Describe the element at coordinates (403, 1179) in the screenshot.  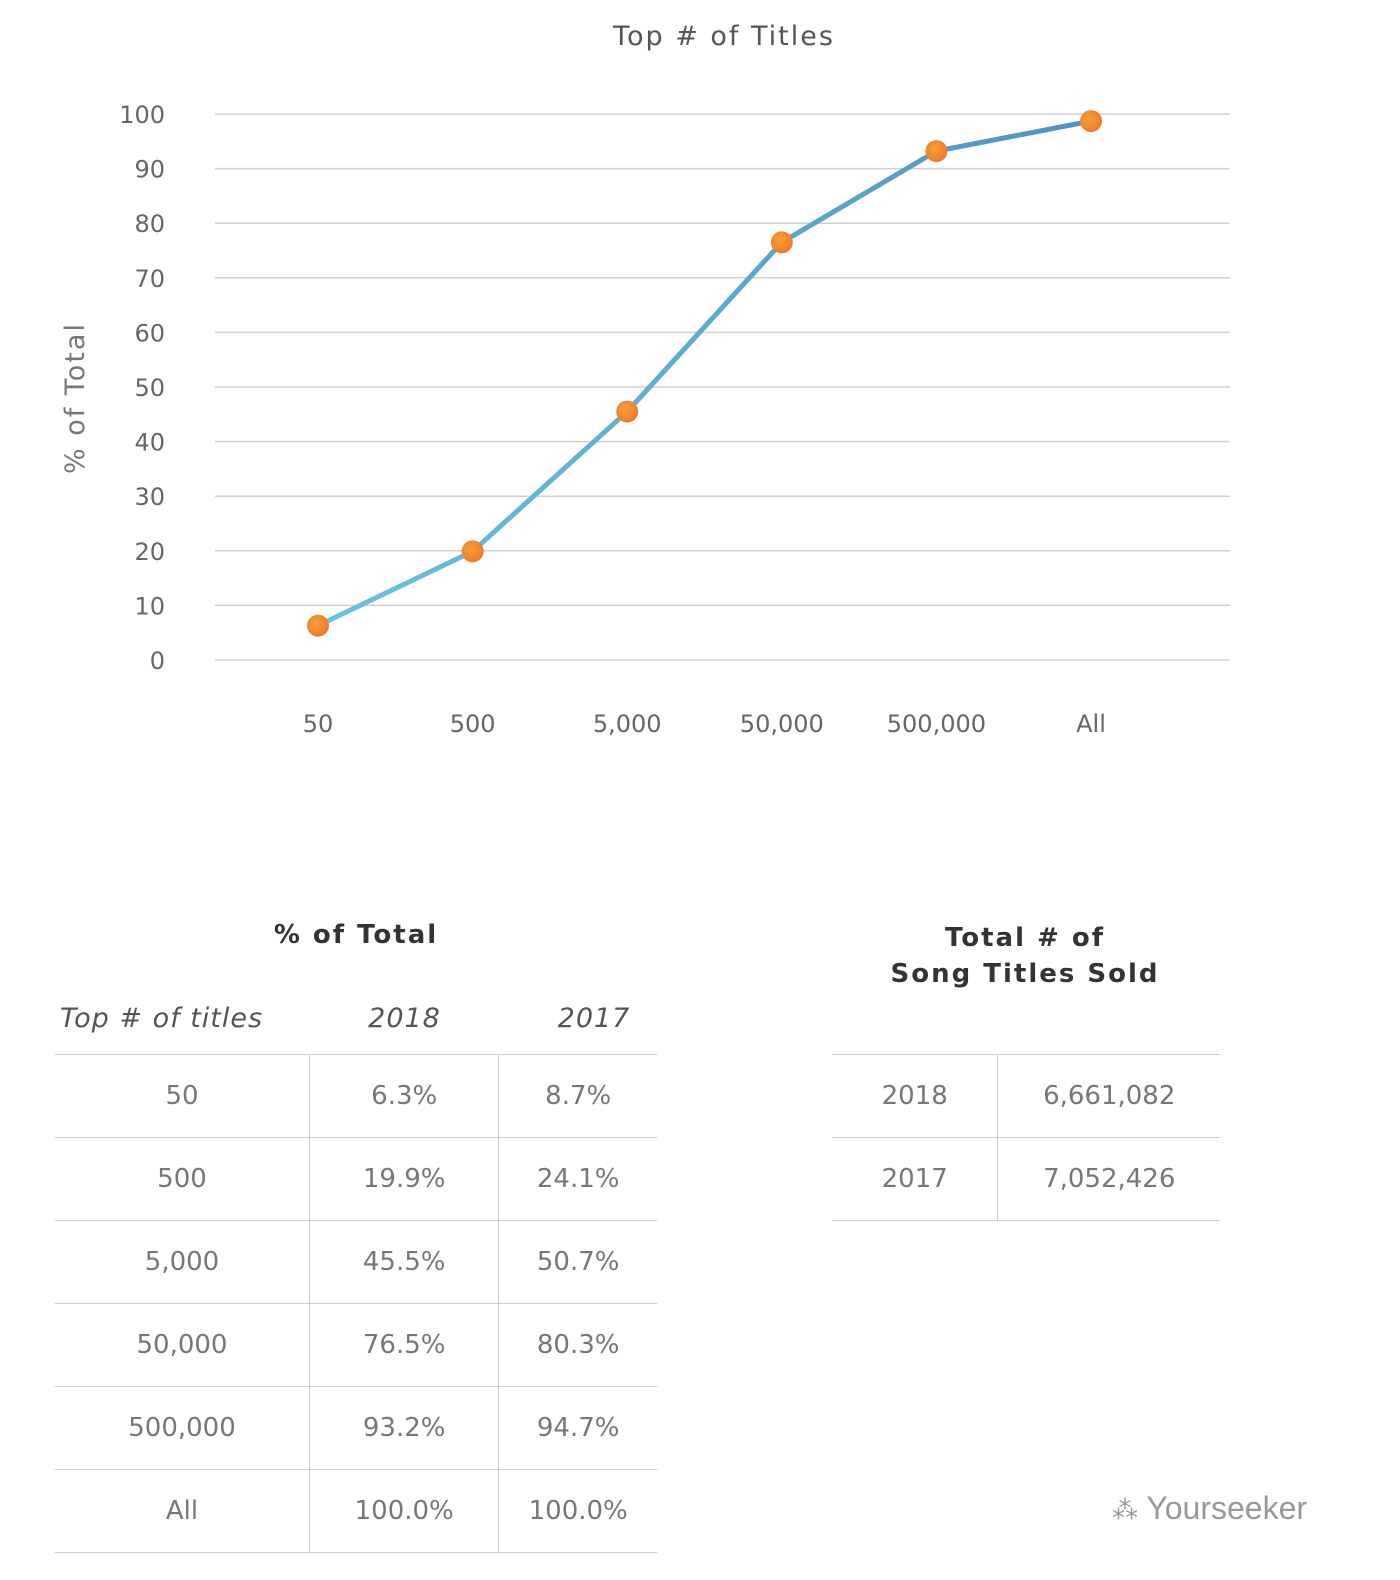
I see `table-cell: 19.9%` at that location.